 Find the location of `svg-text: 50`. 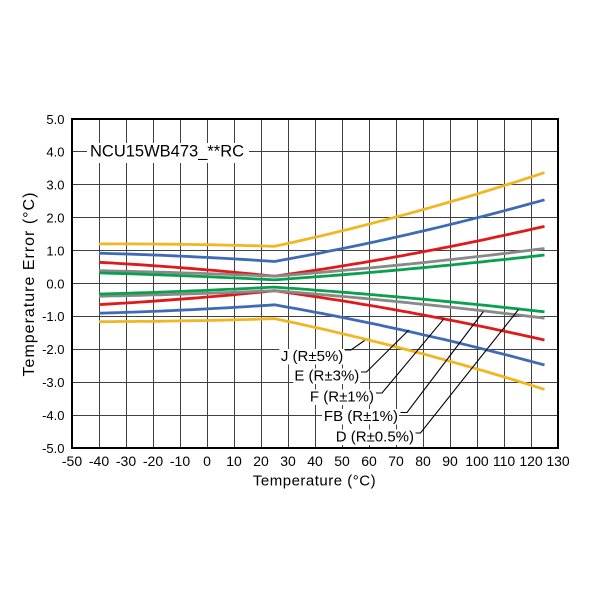

svg-text: 50 is located at coordinates (342, 461).